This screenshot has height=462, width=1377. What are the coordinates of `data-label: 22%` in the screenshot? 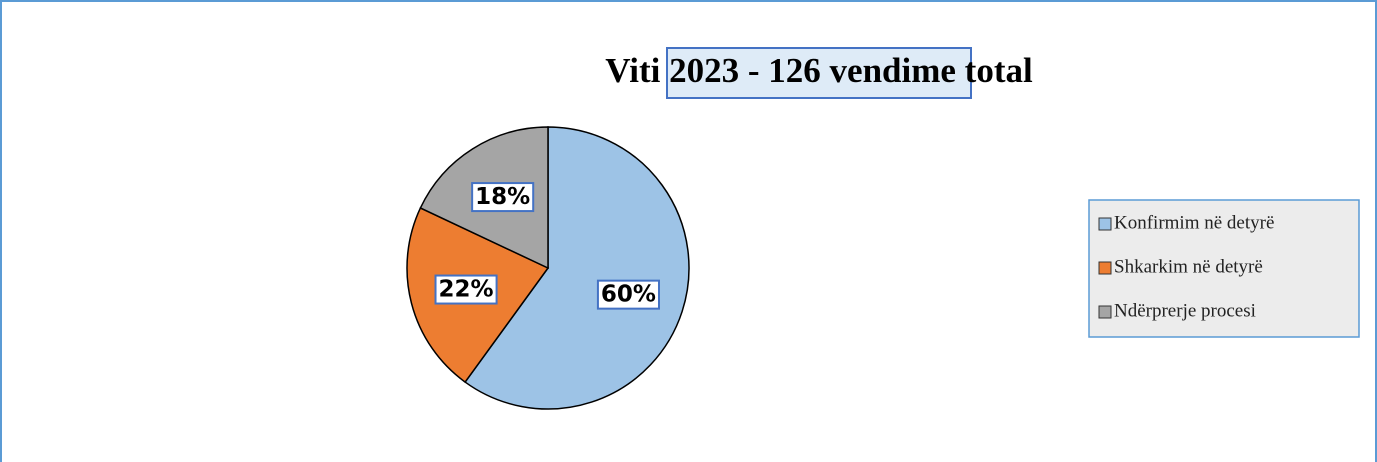 It's located at (466, 290).